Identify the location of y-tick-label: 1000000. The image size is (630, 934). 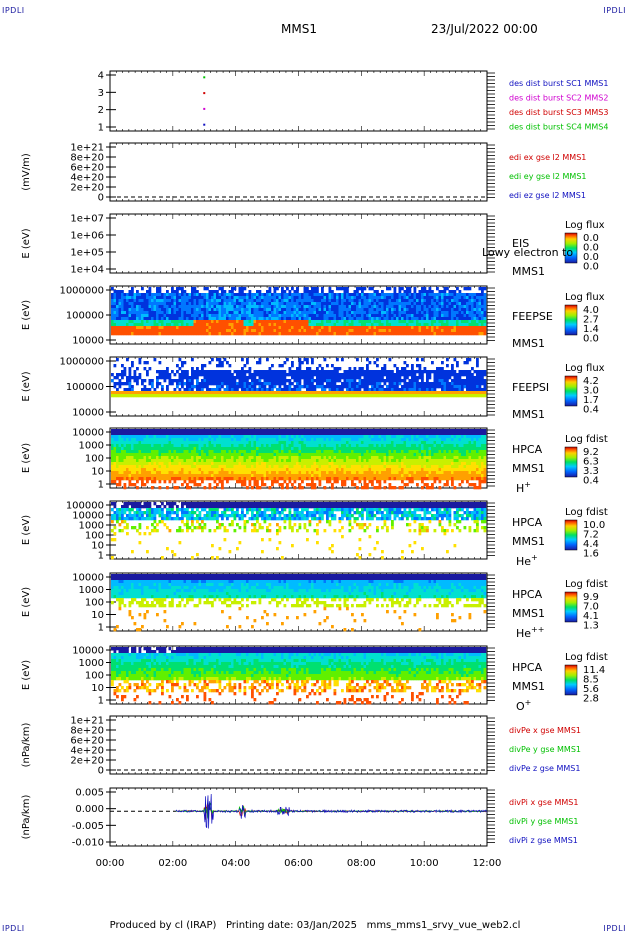
(81, 291).